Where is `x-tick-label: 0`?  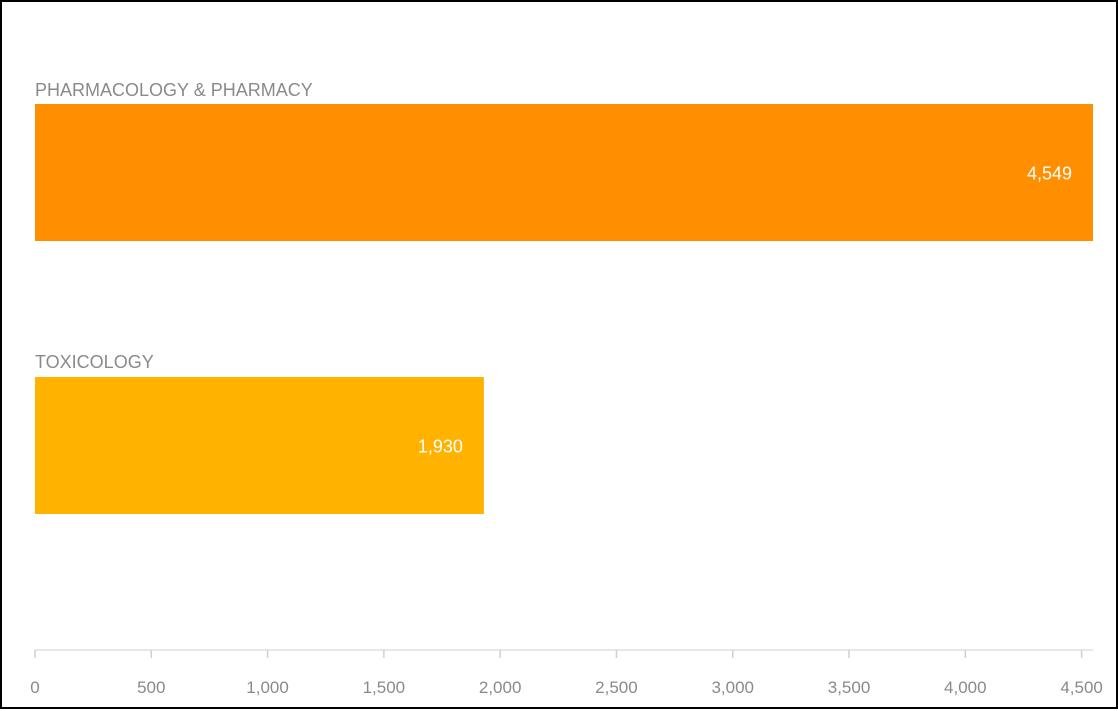 x-tick-label: 0 is located at coordinates (34, 687).